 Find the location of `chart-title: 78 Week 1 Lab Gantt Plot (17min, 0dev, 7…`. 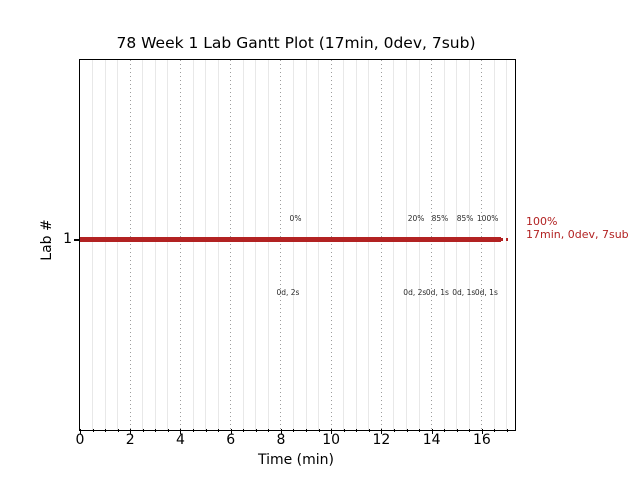

chart-title: 78 Week 1 Lab Gantt Plot (17min, 0dev, 7… is located at coordinates (296, 43).